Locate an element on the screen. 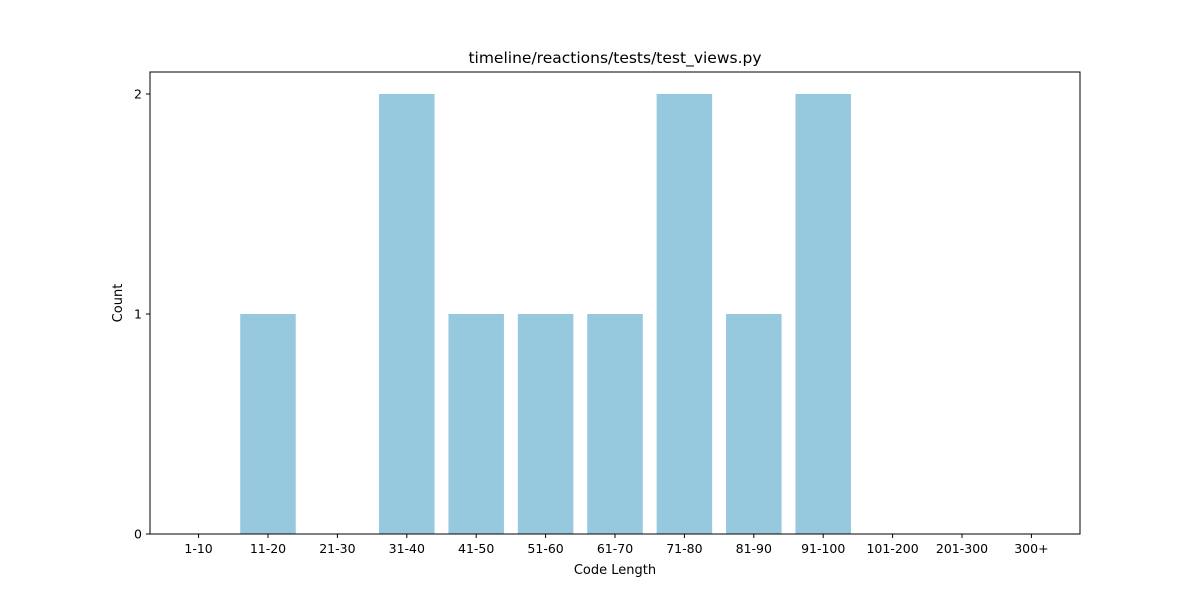 The height and width of the screenshot is (600, 1200). x-tick-label: 1-10 is located at coordinates (198, 548).